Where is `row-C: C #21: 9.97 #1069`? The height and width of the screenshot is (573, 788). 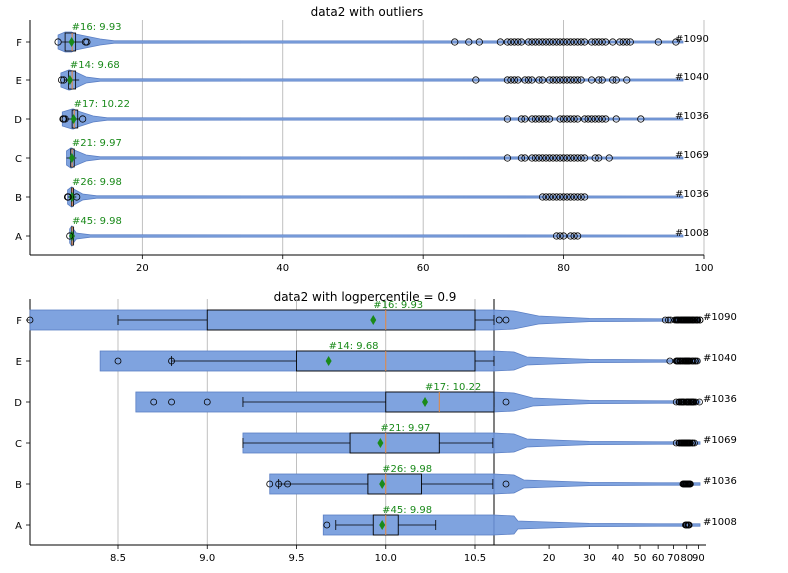 row-C: C #21: 9.97 #1069 is located at coordinates (376, 438).